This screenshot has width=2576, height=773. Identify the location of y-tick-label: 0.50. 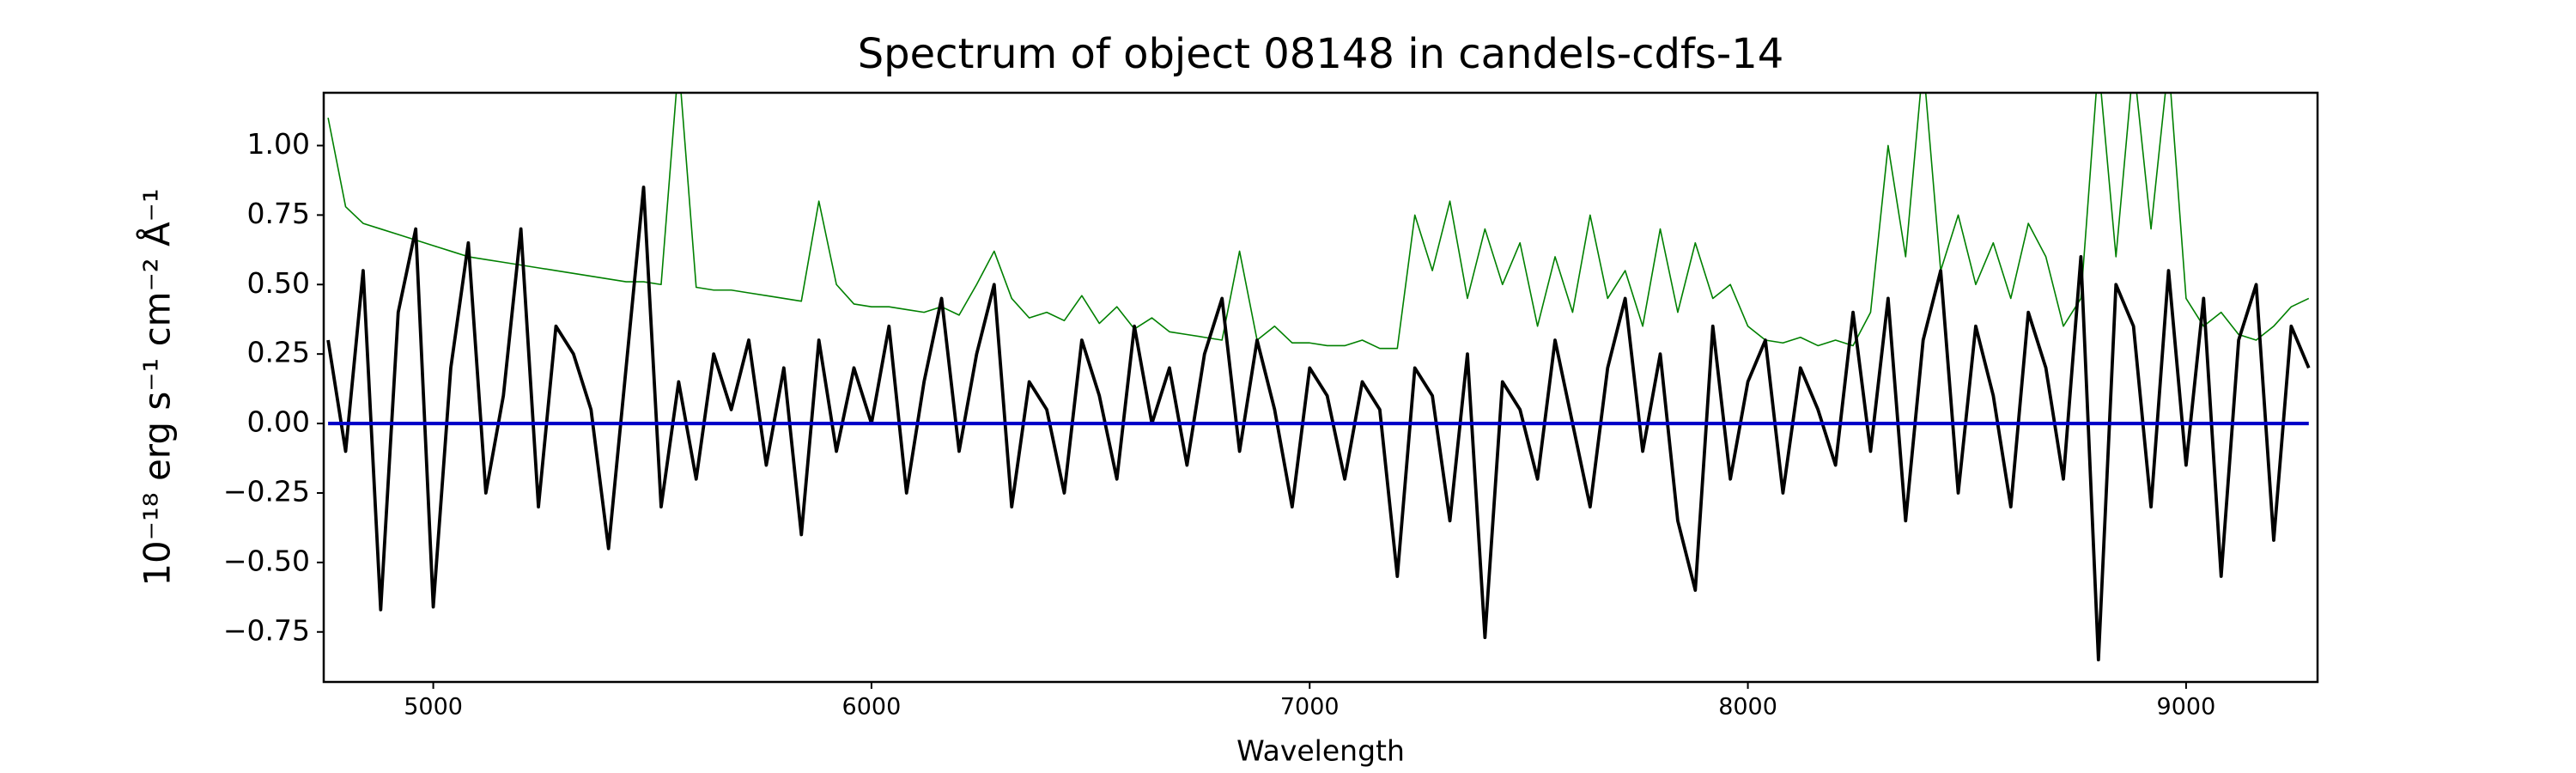
(279, 283).